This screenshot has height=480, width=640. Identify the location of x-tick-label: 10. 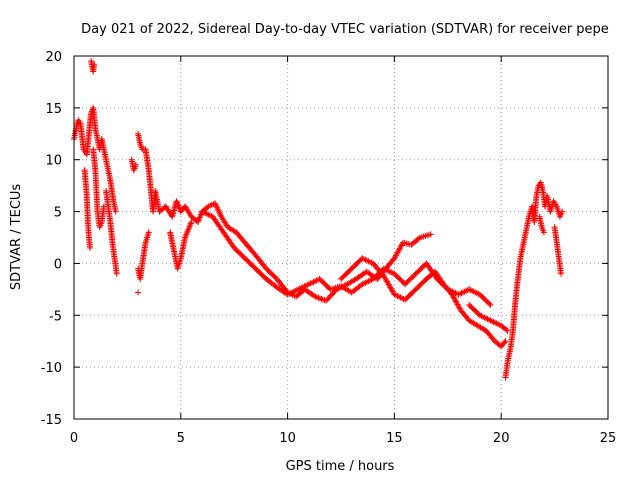
(287, 438).